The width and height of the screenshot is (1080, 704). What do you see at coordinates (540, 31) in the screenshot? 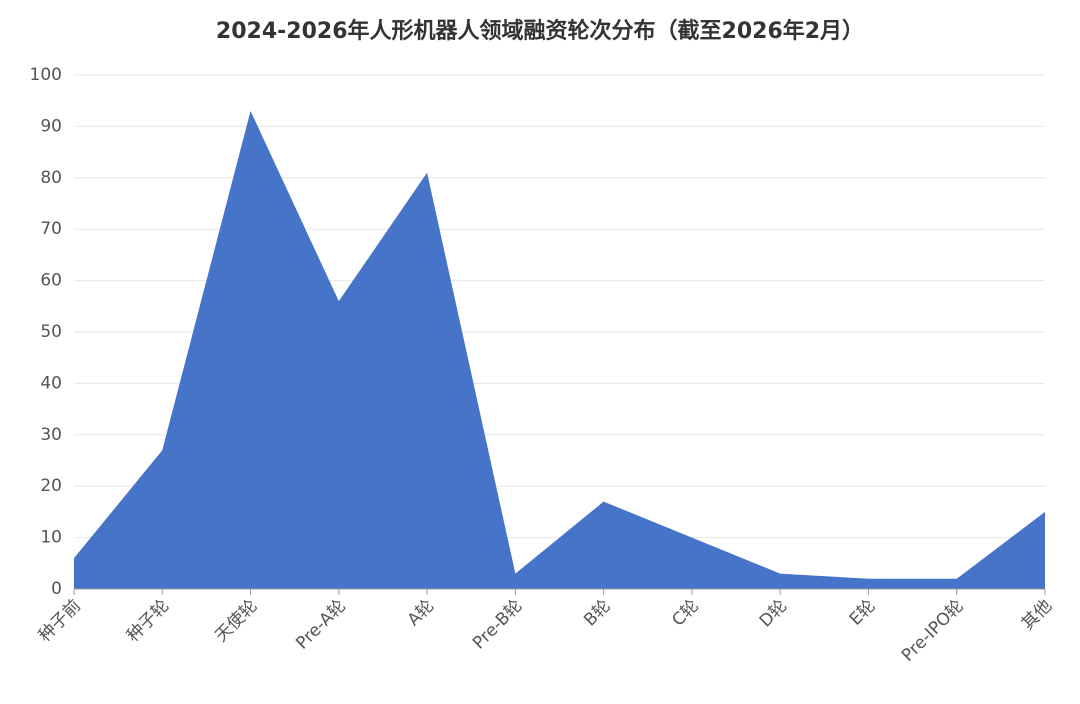
I see `chart-title: 2024-2026年人形机器人领域融资轮次分布（截至2026年2月）` at bounding box center [540, 31].